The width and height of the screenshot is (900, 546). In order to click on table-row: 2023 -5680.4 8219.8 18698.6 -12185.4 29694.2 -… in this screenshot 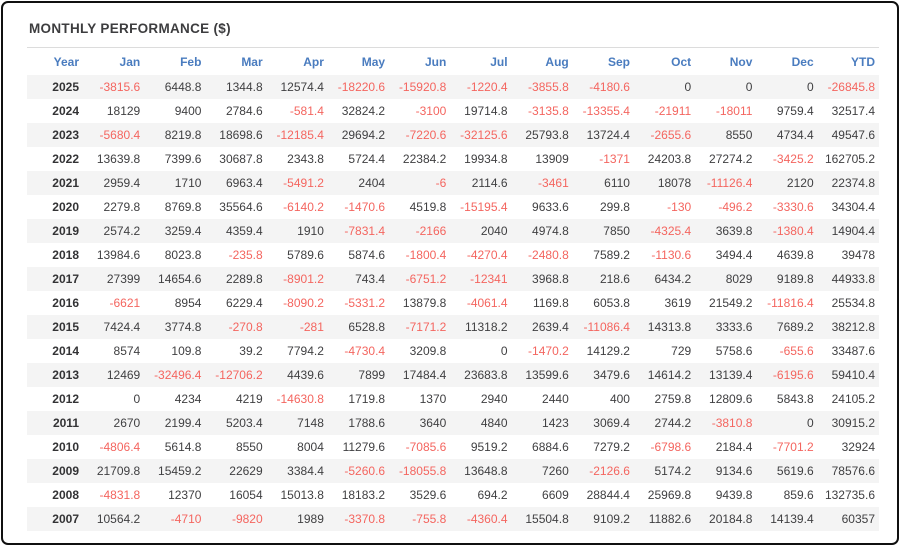, I will do `click(453, 135)`.